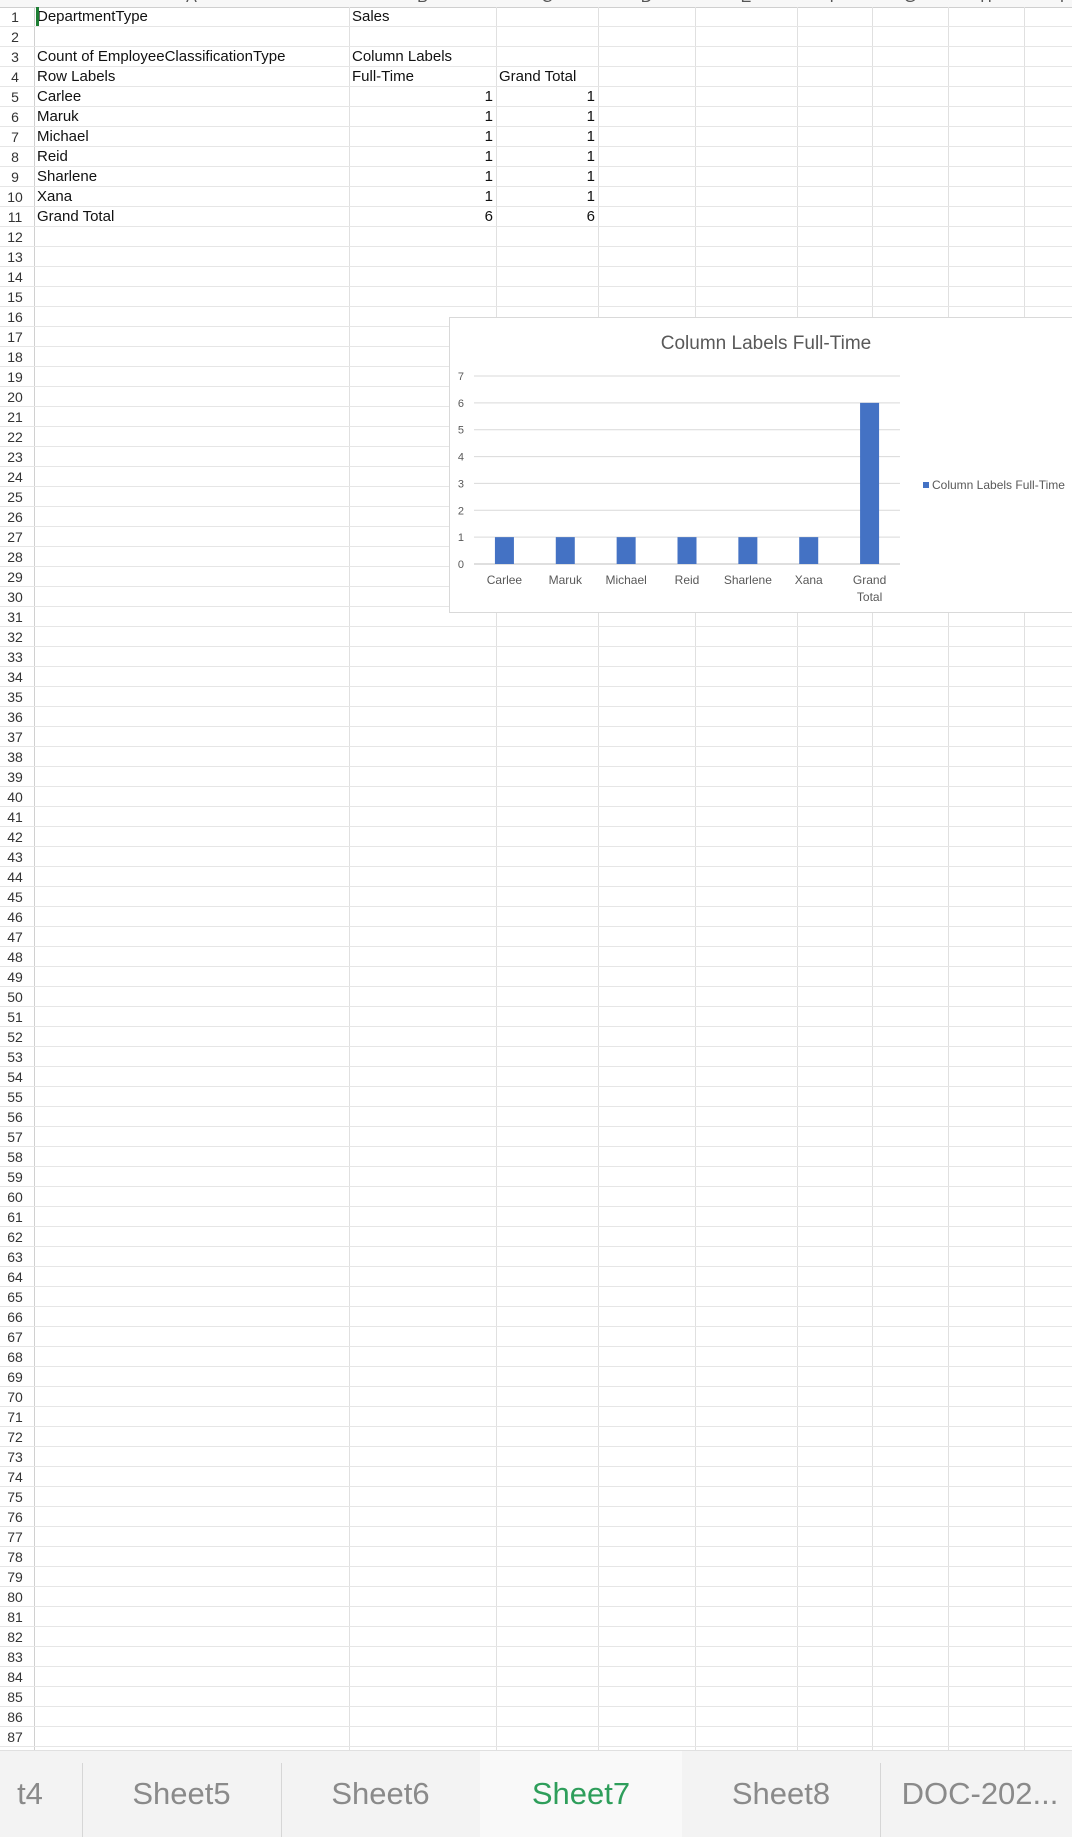 This screenshot has height=1837, width=1072. Describe the element at coordinates (15, 597) in the screenshot. I see `row-number-30: 30` at that location.